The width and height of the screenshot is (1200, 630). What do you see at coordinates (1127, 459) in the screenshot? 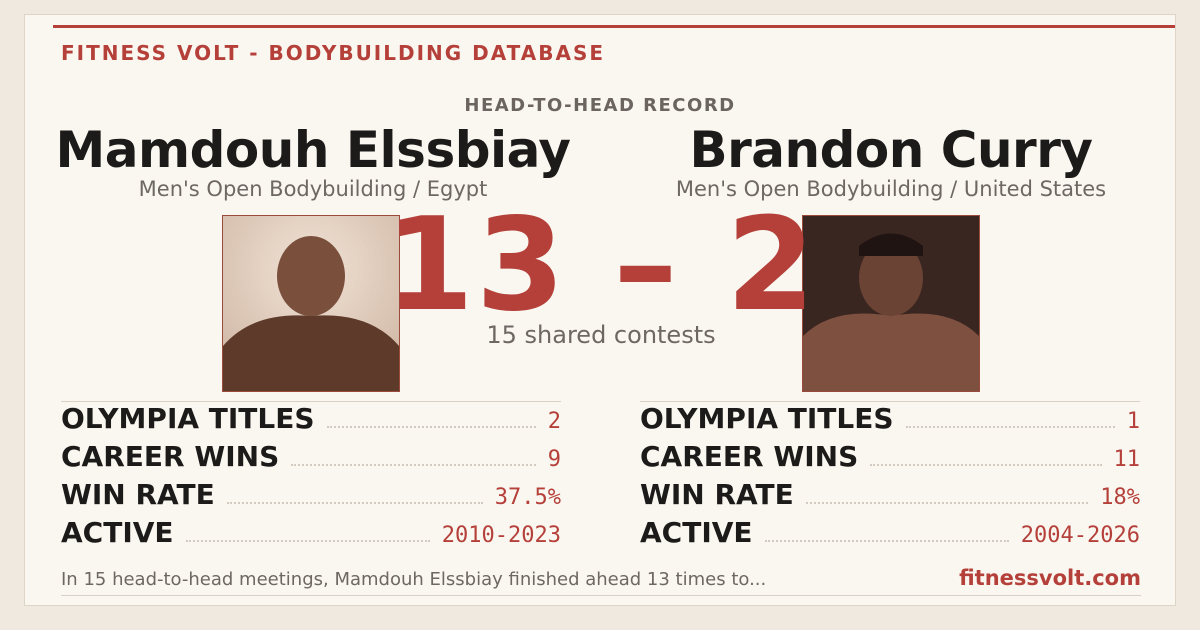
I see `stat-value: 11` at bounding box center [1127, 459].